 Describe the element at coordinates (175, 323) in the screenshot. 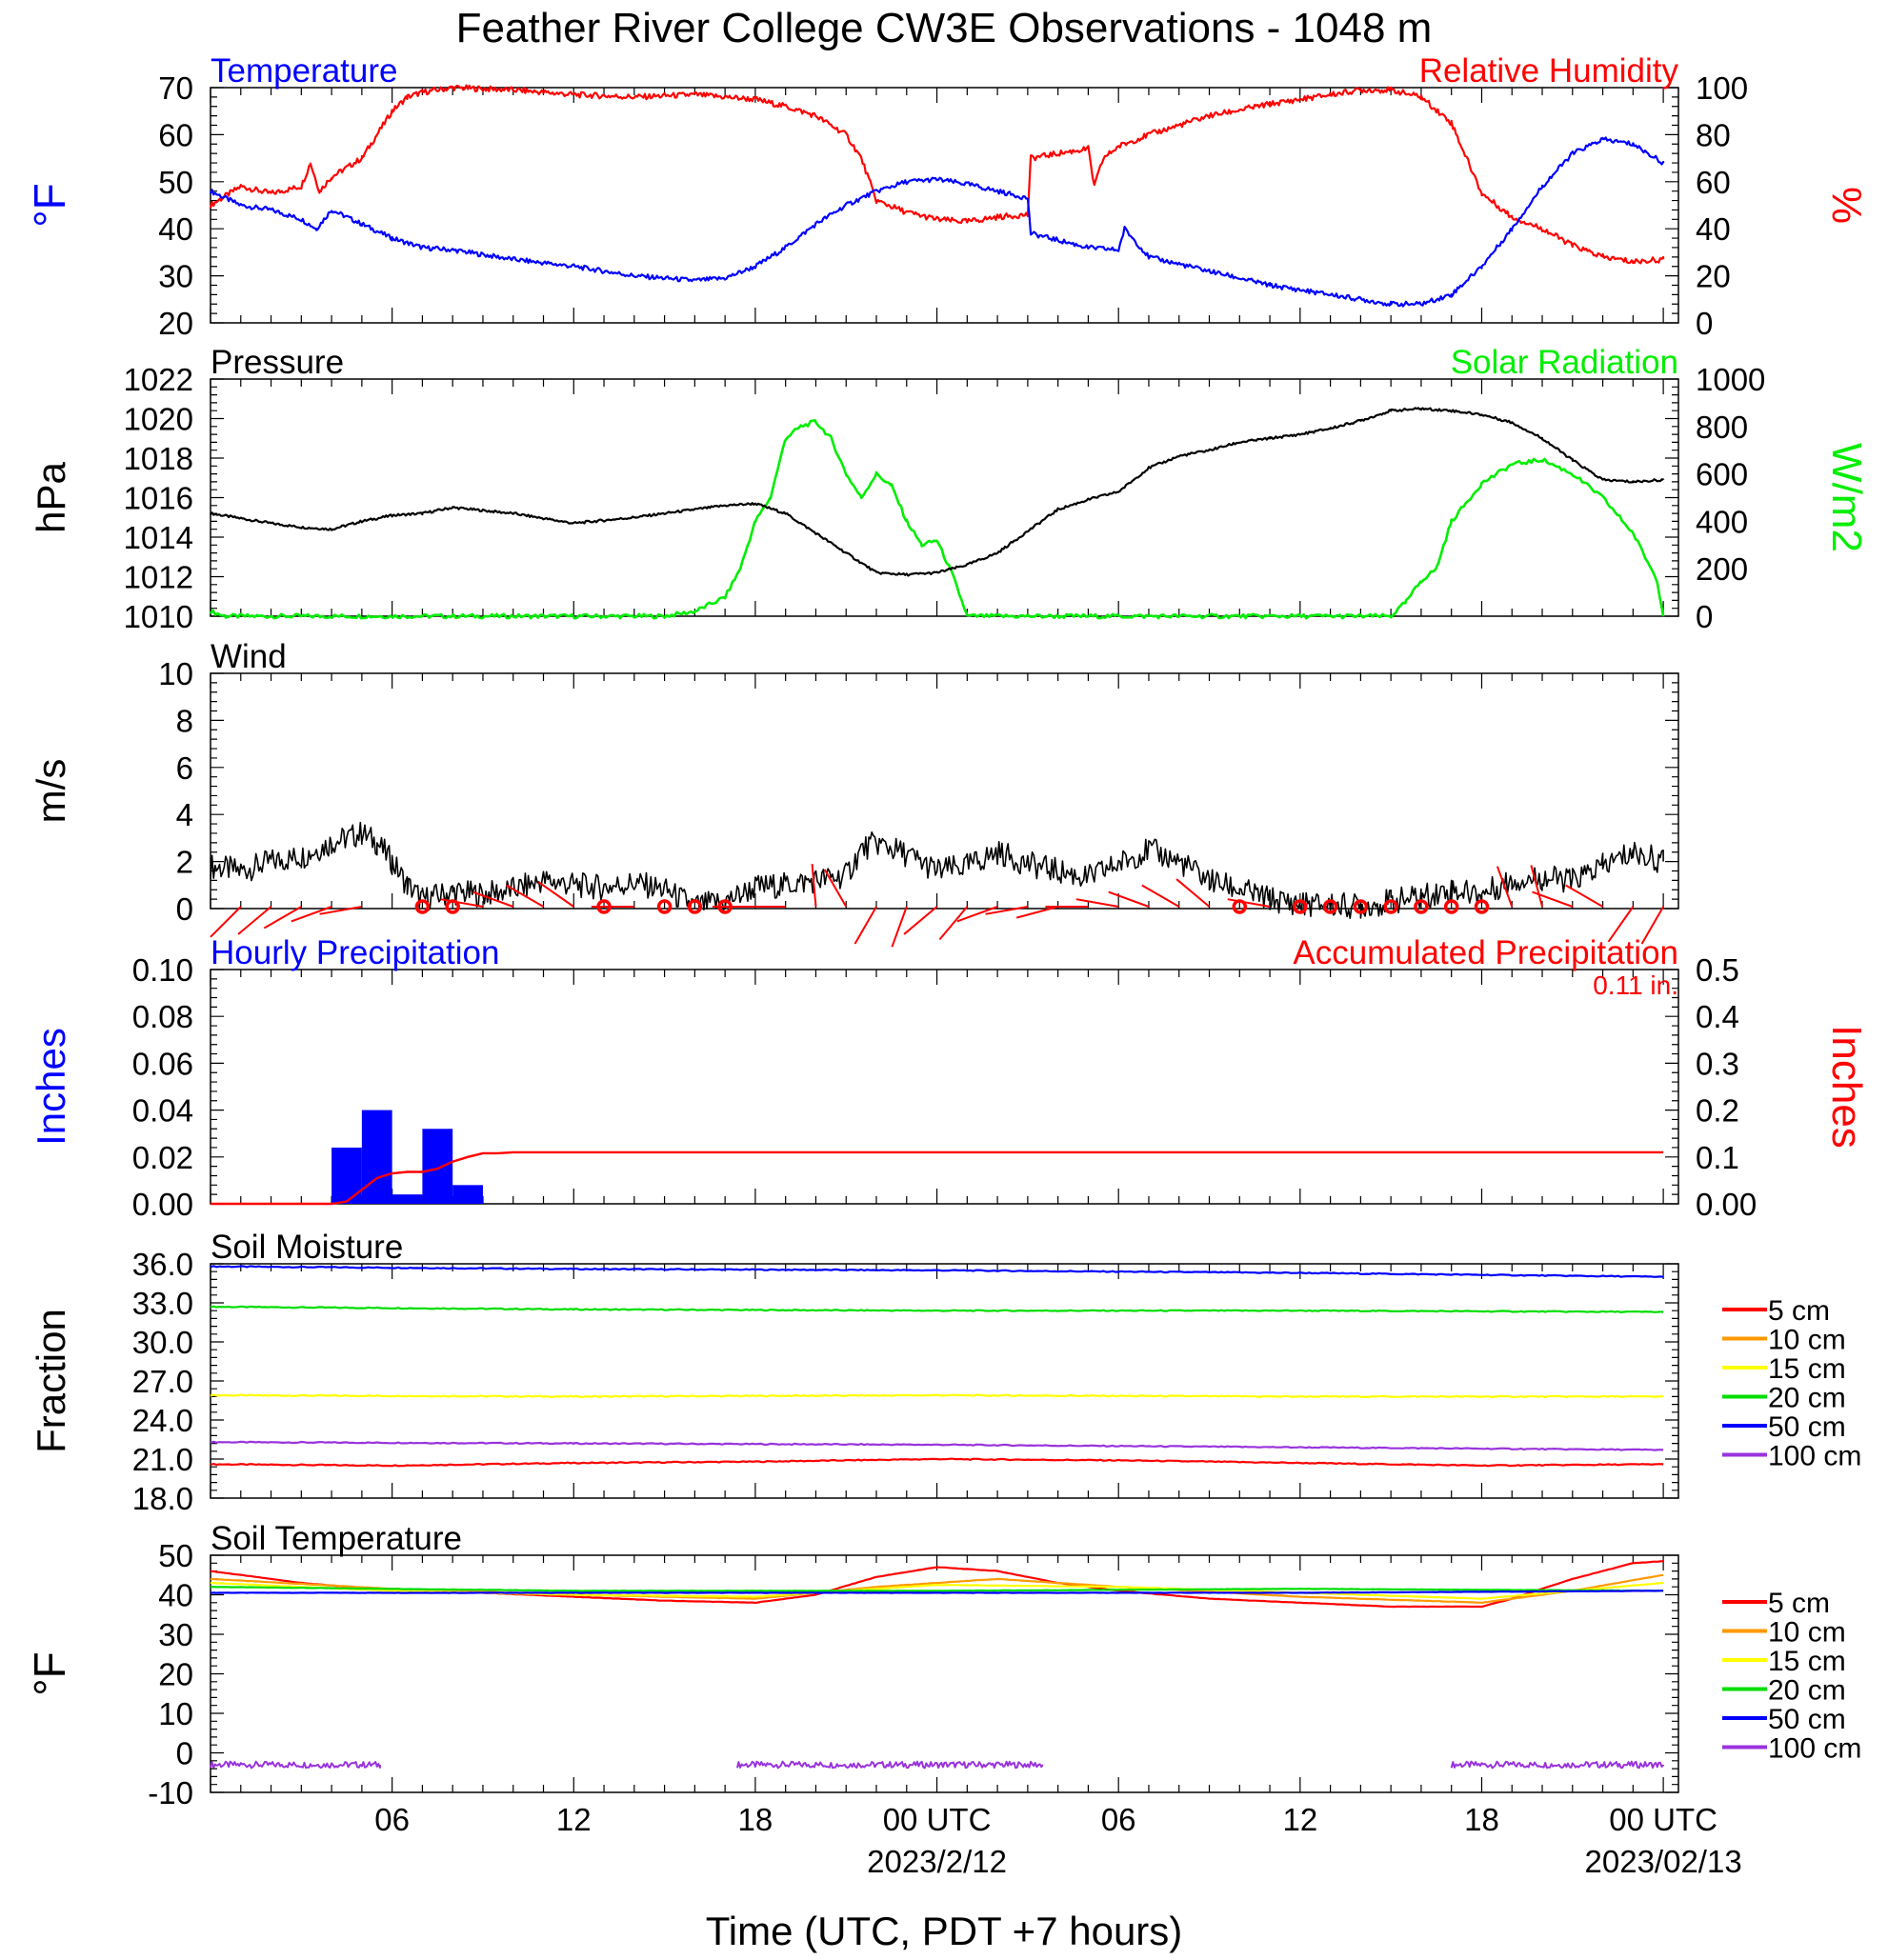

I see `y-tick-label: 20` at that location.